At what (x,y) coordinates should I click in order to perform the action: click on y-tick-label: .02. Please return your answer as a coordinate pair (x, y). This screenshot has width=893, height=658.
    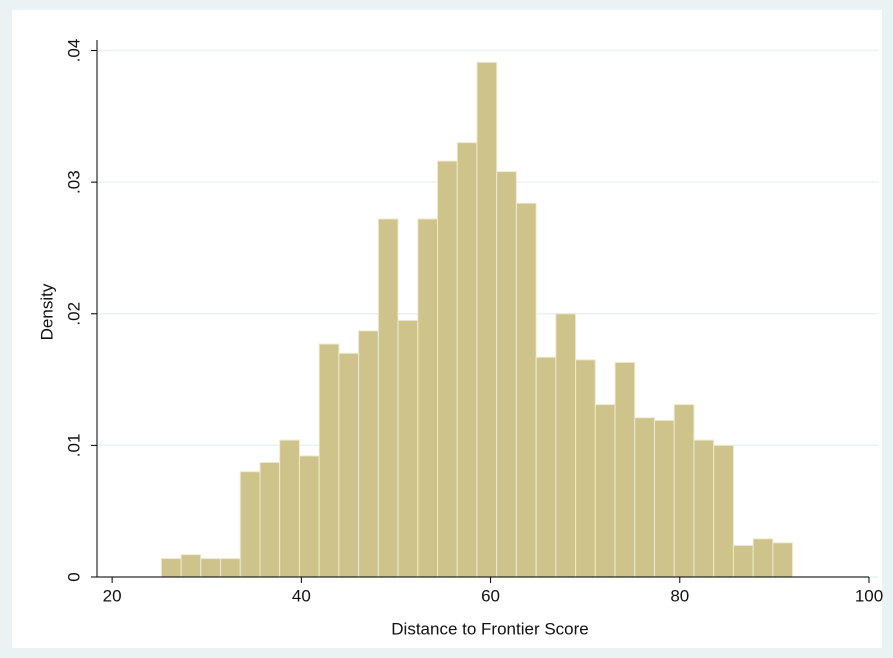
    Looking at the image, I should click on (73, 314).